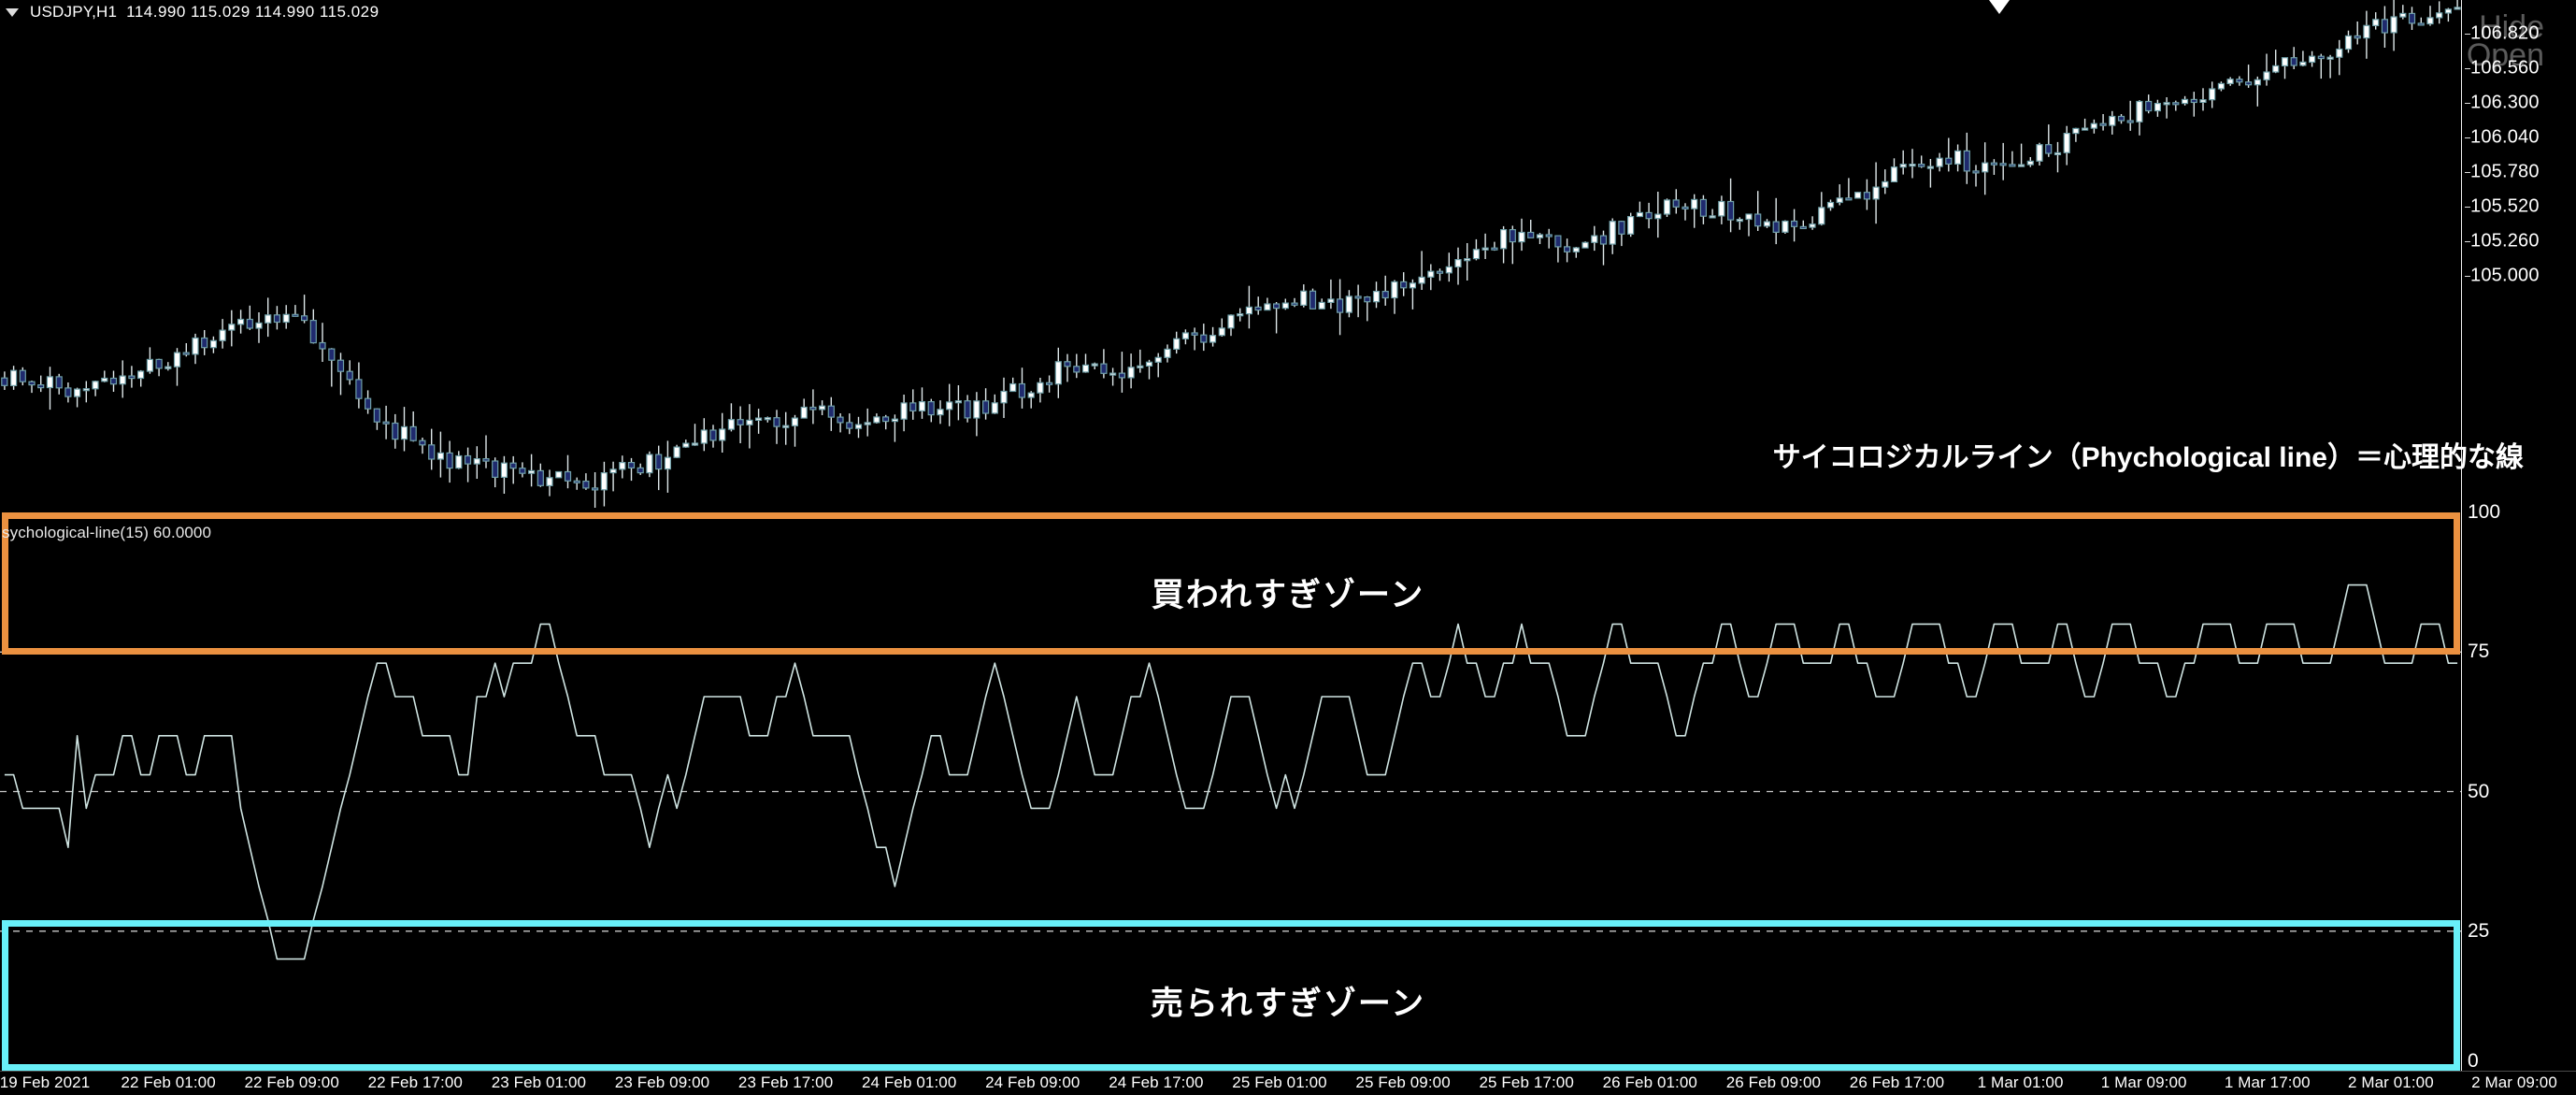 The height and width of the screenshot is (1095, 2576). I want to click on overbought-zone-box, so click(1231, 583).